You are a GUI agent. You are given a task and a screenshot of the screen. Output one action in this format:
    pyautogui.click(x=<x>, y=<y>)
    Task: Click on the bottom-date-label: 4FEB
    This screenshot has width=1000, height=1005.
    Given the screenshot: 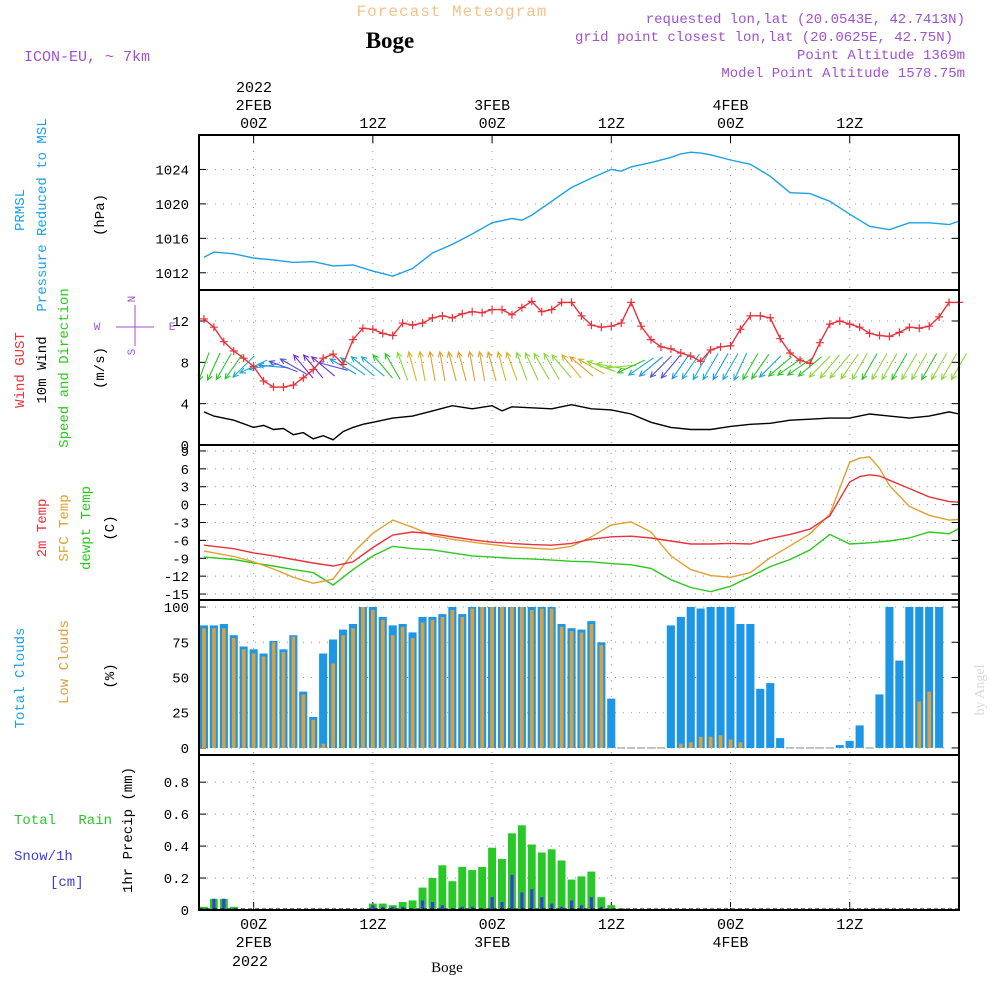 What is the action you would take?
    pyautogui.click(x=730, y=943)
    